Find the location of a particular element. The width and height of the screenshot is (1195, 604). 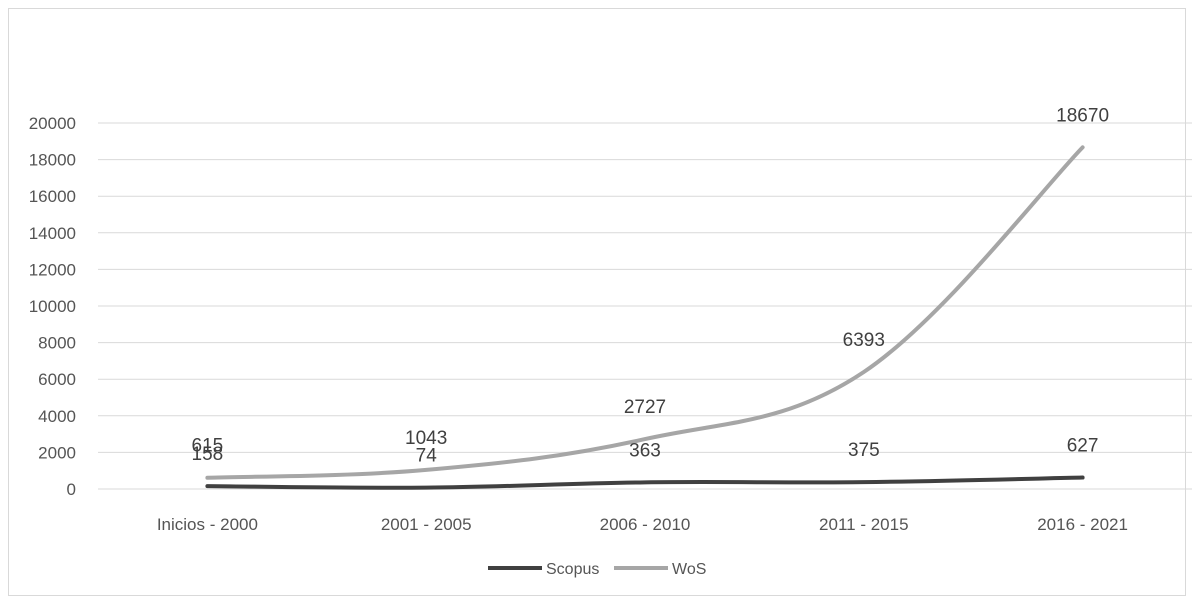

series-line-scopus is located at coordinates (645, 482).